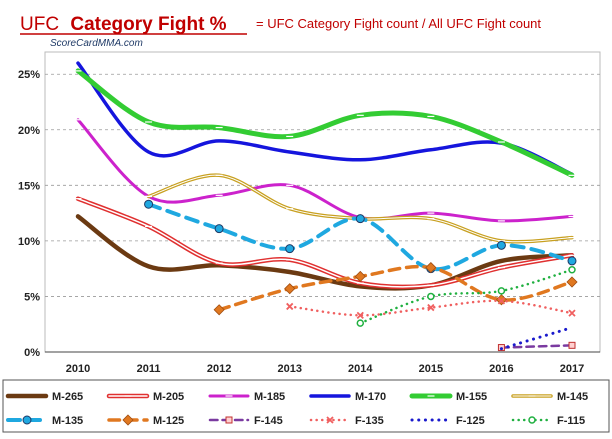  I want to click on chart-title-prefix: UFC, so click(39, 24).